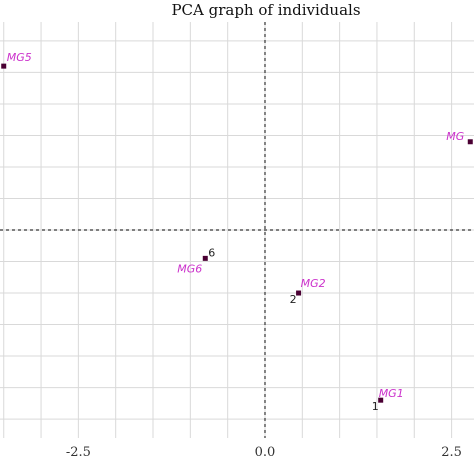  I want to click on point-id-label: 1, so click(375, 406).